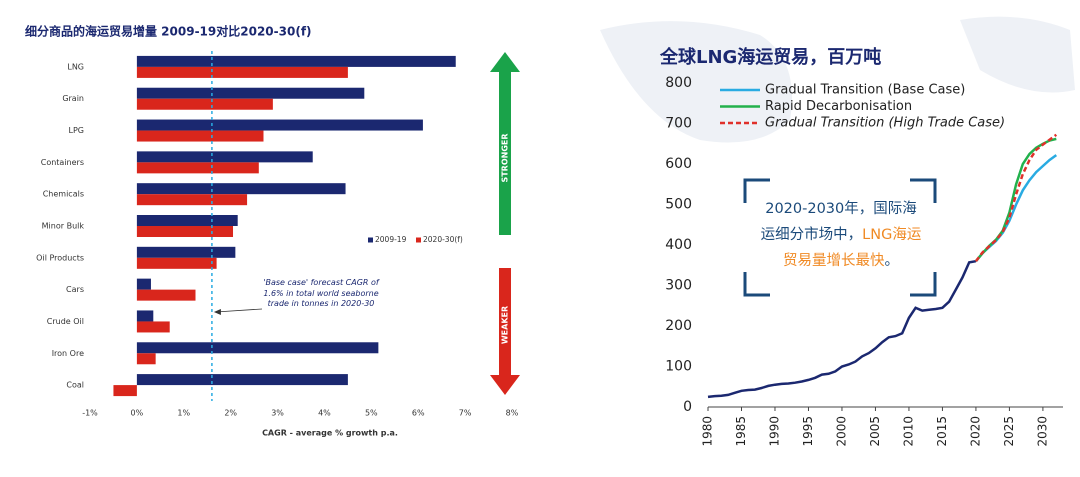  Describe the element at coordinates (75, 66) in the screenshot. I see `y-tick-label: LNG` at that location.